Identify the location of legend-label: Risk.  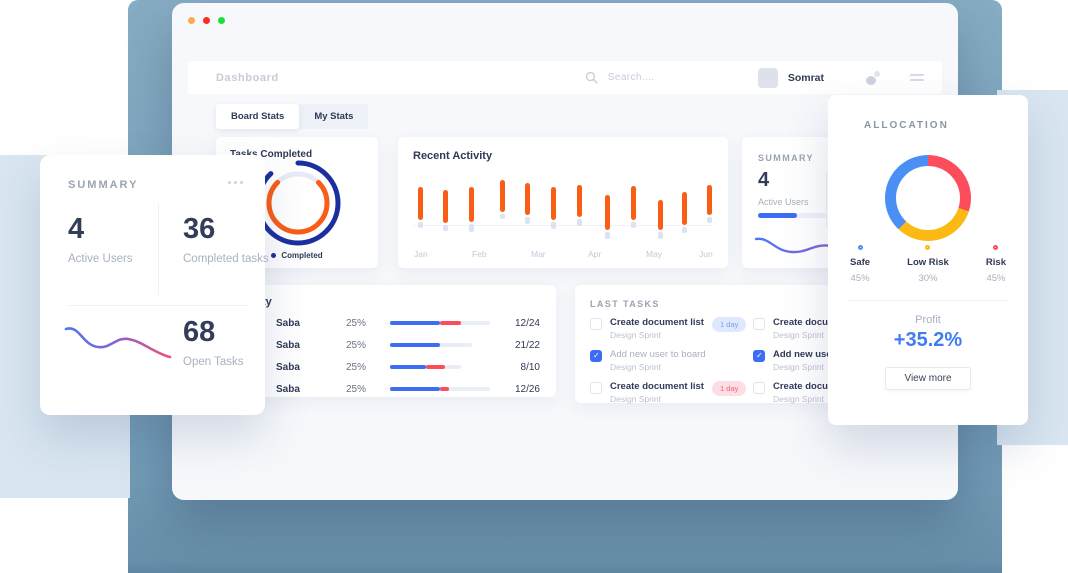
(995, 262).